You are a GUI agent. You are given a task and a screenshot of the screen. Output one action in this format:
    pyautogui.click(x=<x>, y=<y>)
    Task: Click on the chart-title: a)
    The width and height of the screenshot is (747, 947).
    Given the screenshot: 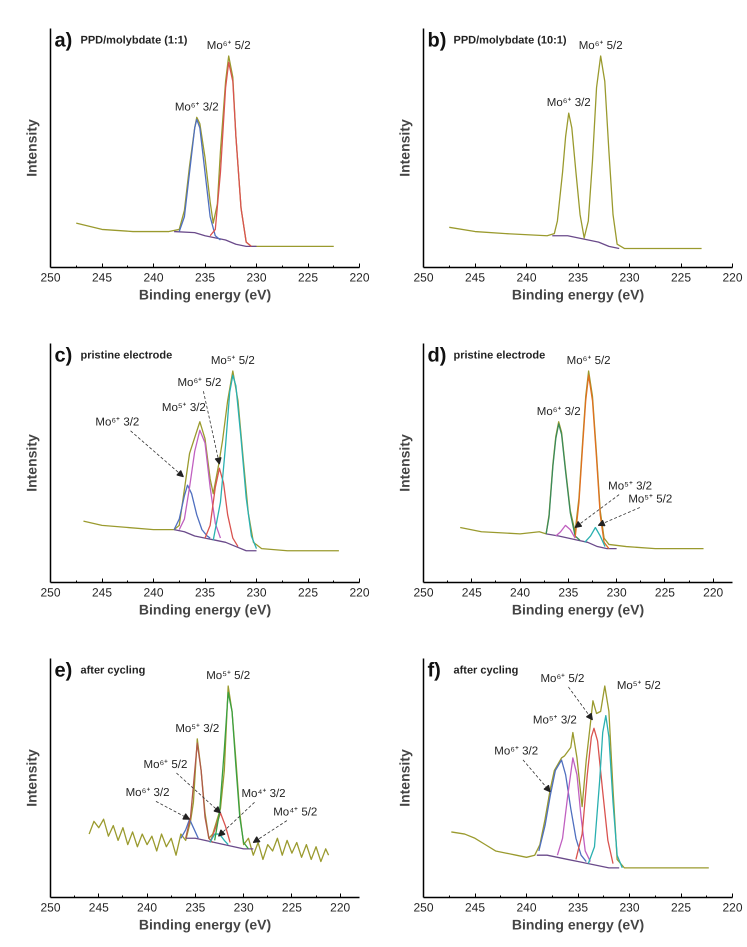 What is the action you would take?
    pyautogui.click(x=63, y=41)
    